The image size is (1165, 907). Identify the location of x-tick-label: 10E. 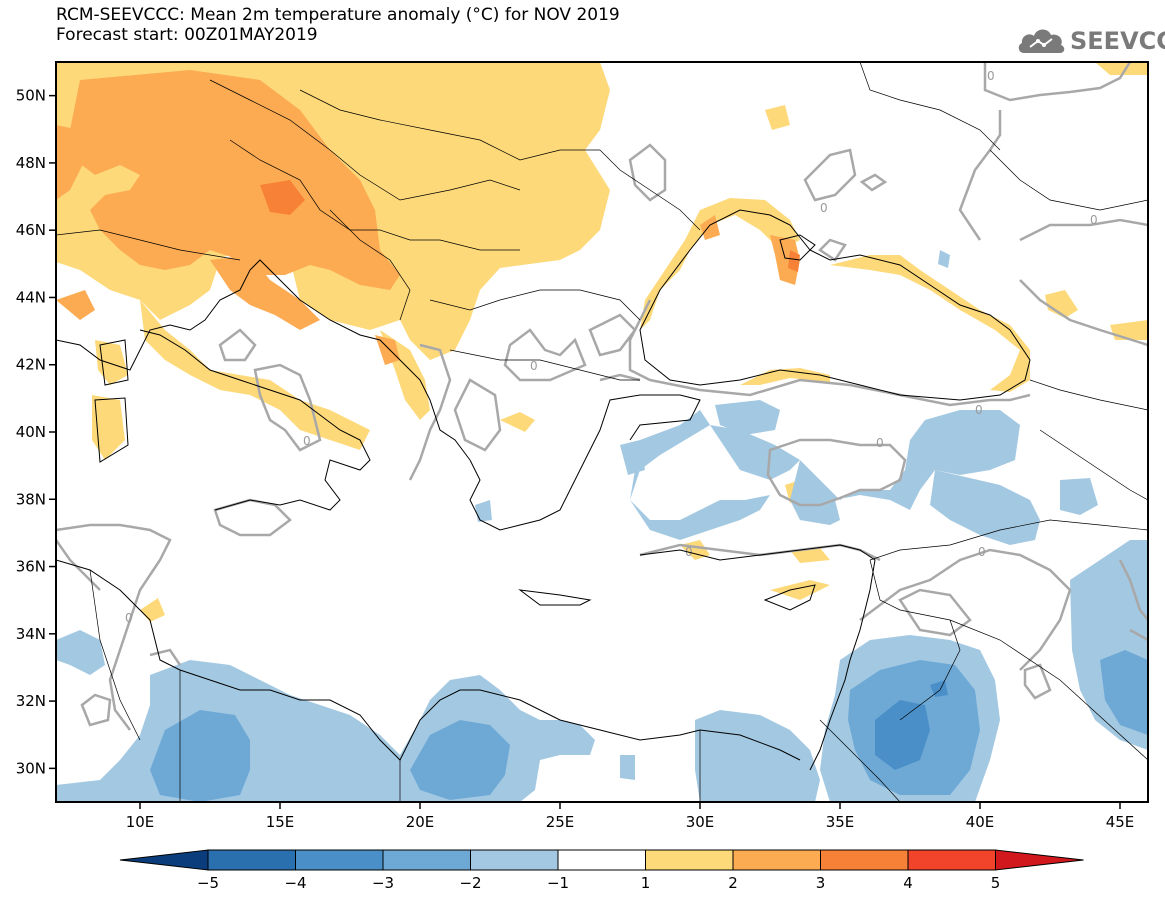
(140, 822).